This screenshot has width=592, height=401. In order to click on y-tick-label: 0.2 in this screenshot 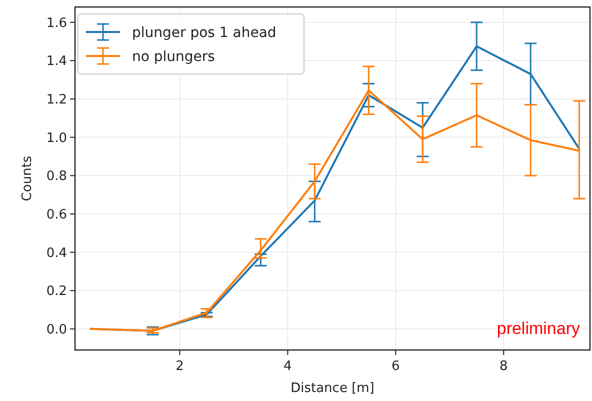, I will do `click(56, 292)`.